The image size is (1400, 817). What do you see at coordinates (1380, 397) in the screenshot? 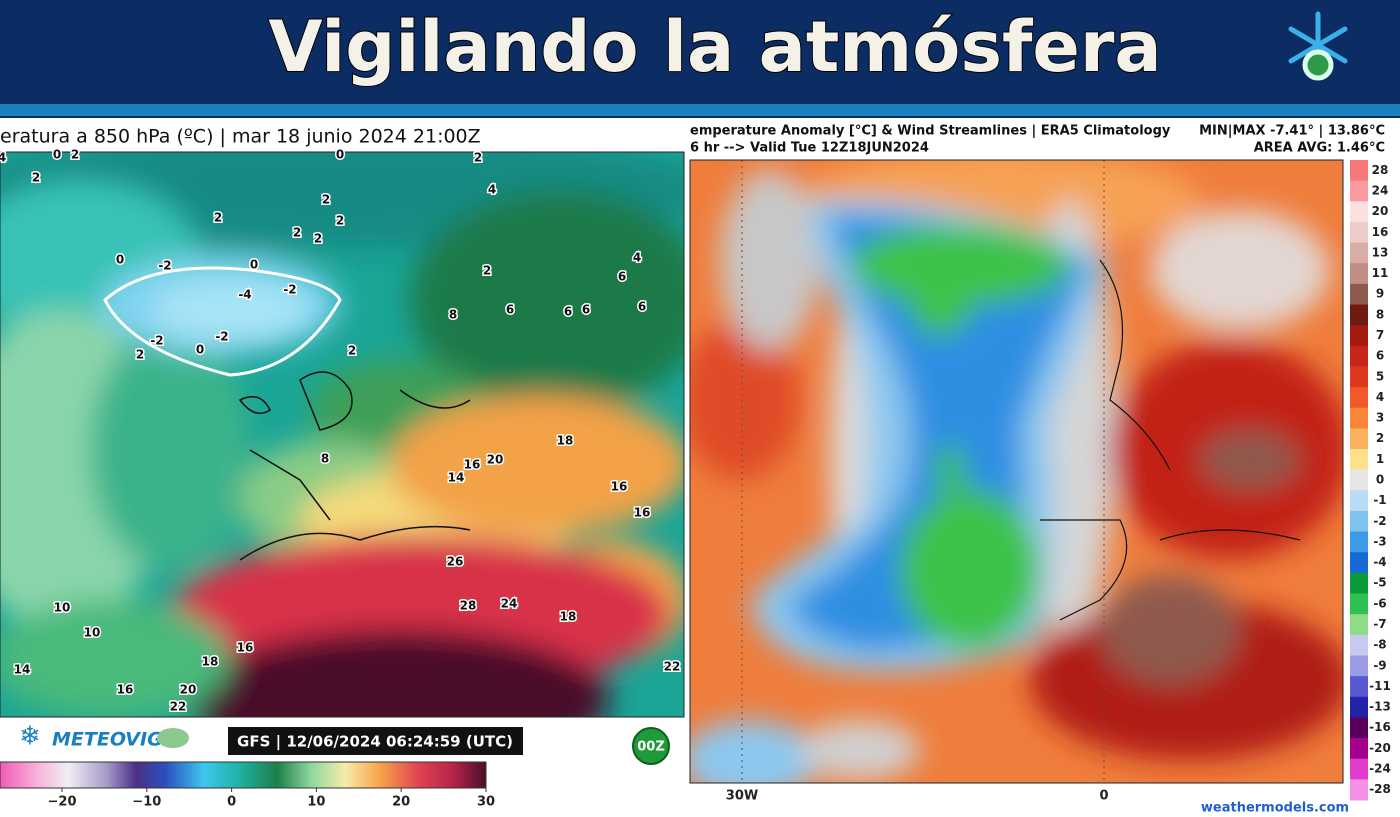
I see `colorbar-label: 4` at bounding box center [1380, 397].